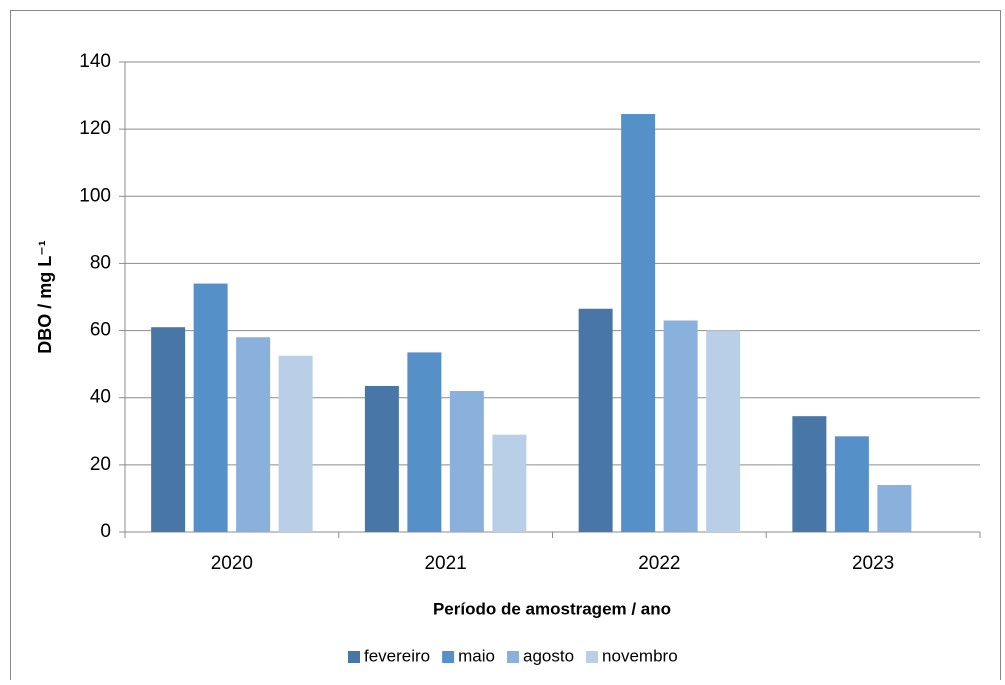 The image size is (1005, 685). I want to click on x-tick-label: 2020, so click(232, 563).